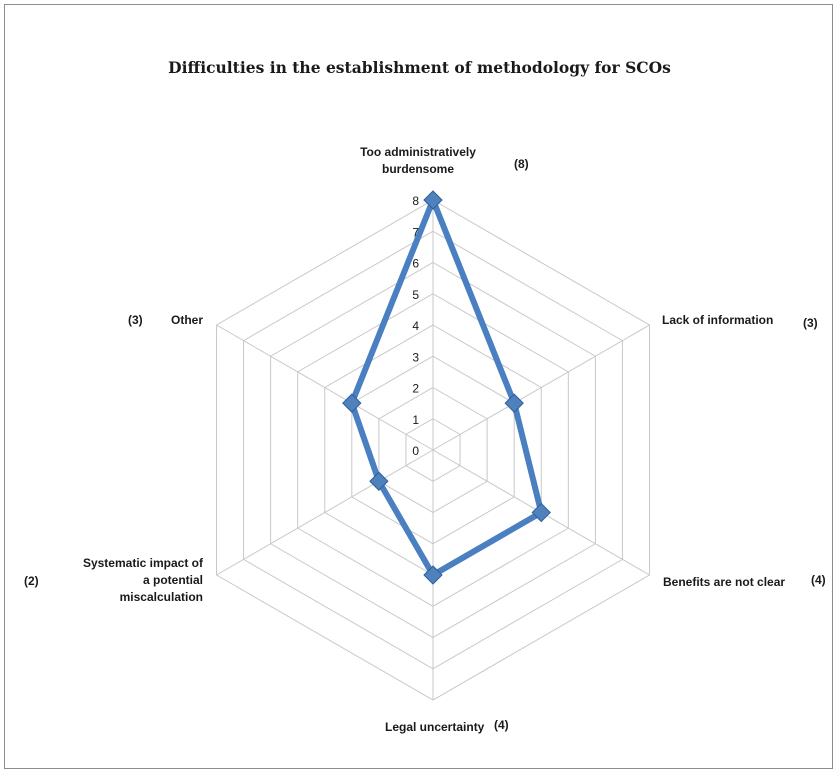  I want to click on tick-label-6: 6, so click(415, 264).